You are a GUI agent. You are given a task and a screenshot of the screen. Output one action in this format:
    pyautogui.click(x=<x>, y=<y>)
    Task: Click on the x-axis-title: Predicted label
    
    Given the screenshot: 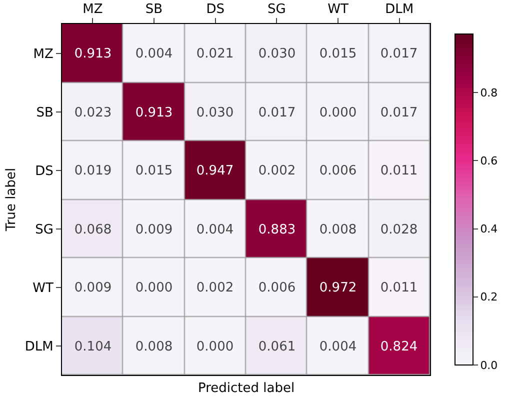 What is the action you would take?
    pyautogui.click(x=246, y=388)
    